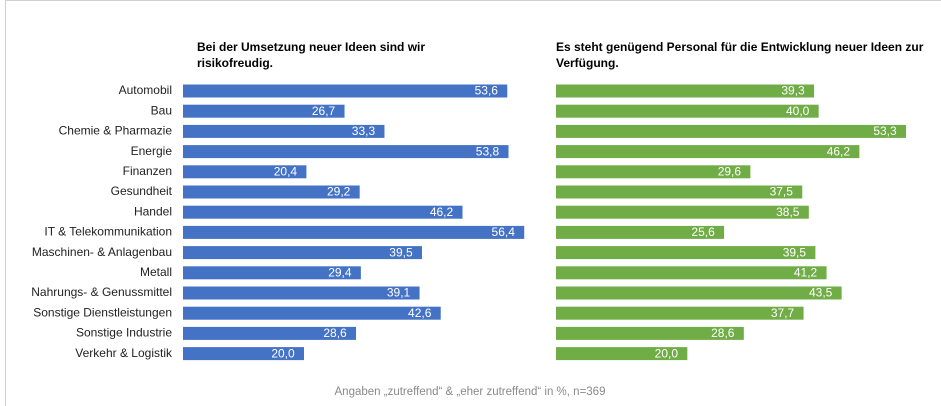 This screenshot has width=941, height=406. Describe the element at coordinates (339, 192) in the screenshot. I see `value-label: 29,2` at that location.